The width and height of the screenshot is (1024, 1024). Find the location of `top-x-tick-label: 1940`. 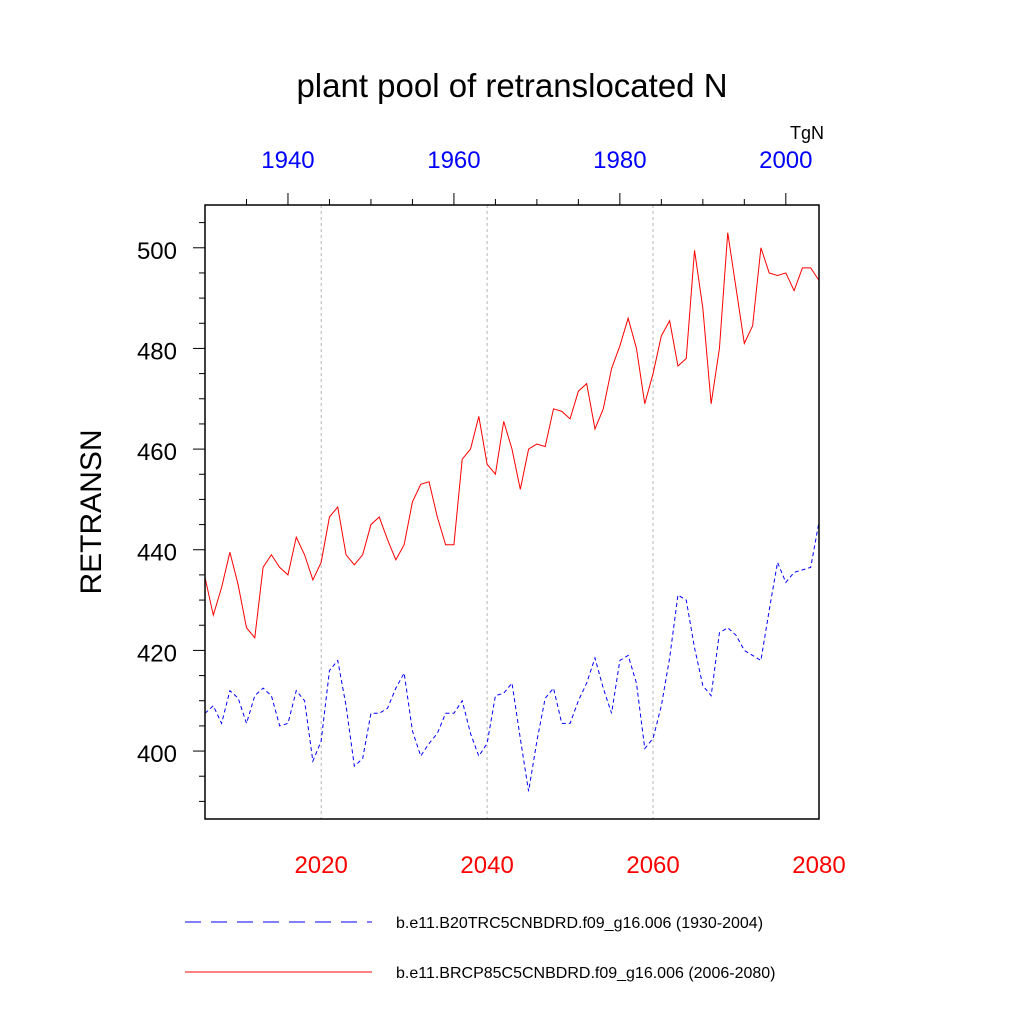

top-x-tick-label: 1940 is located at coordinates (287, 160).